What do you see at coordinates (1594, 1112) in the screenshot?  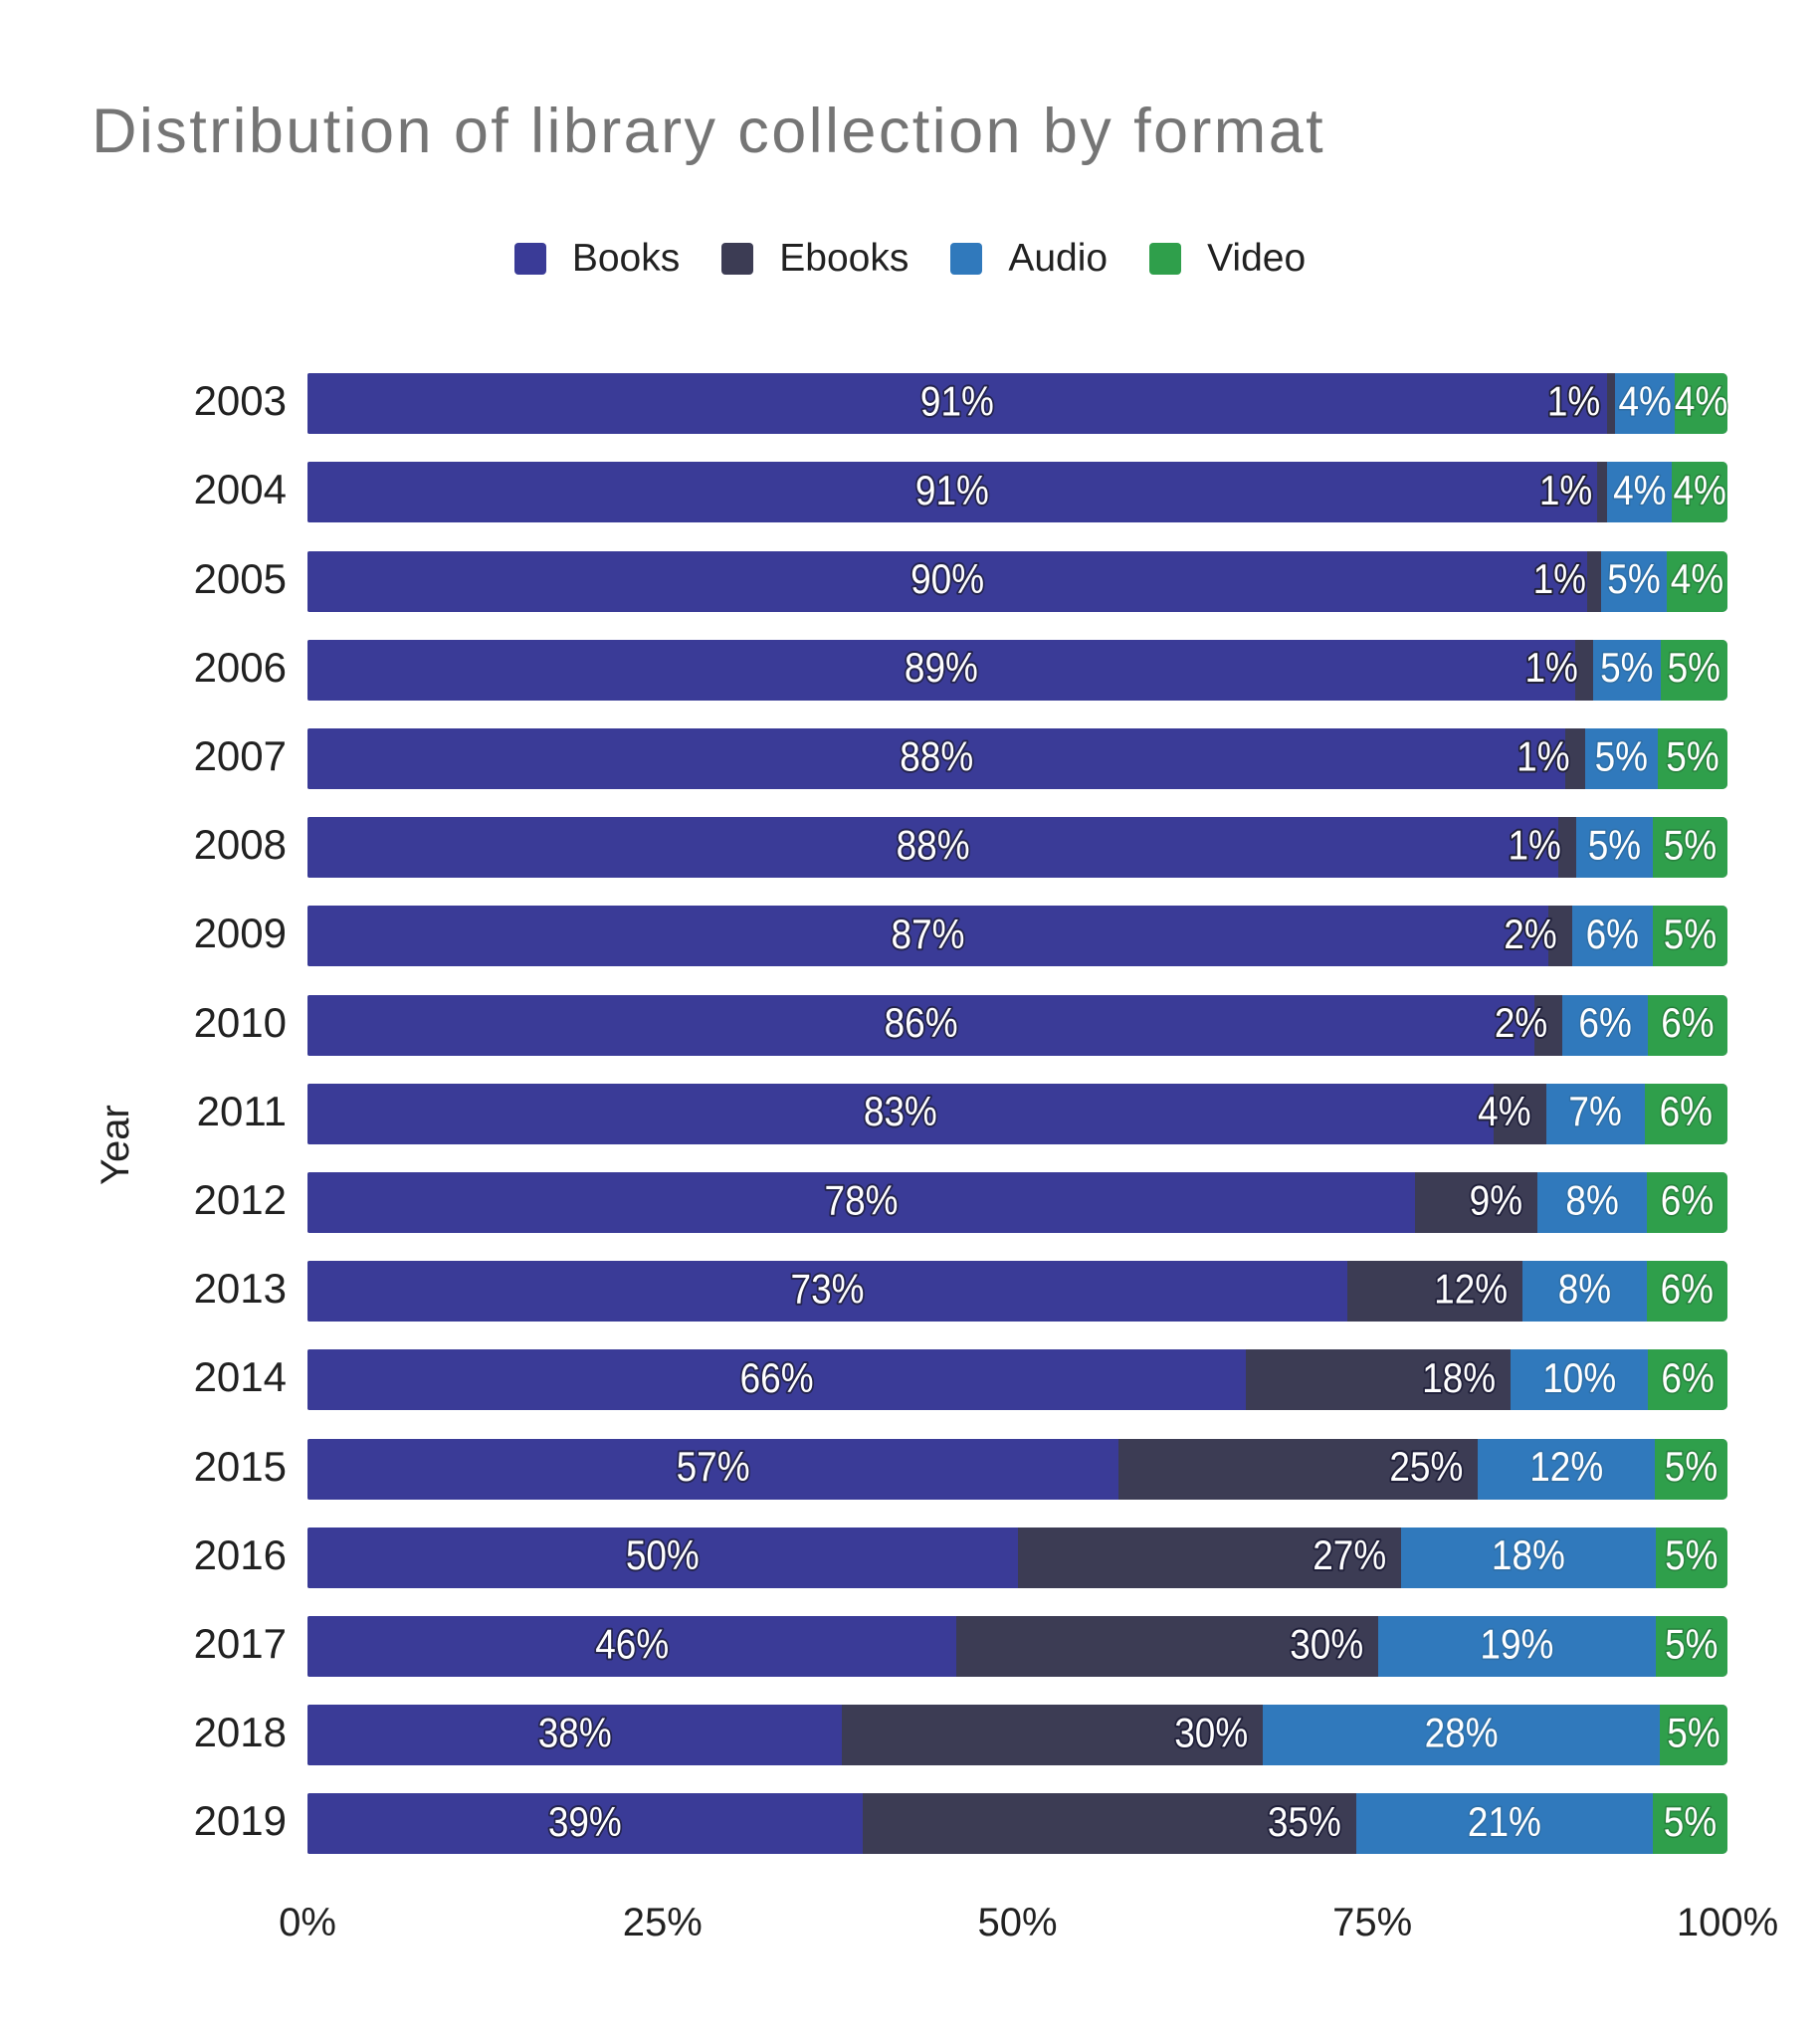 I see `svg-text: 7%` at bounding box center [1594, 1112].